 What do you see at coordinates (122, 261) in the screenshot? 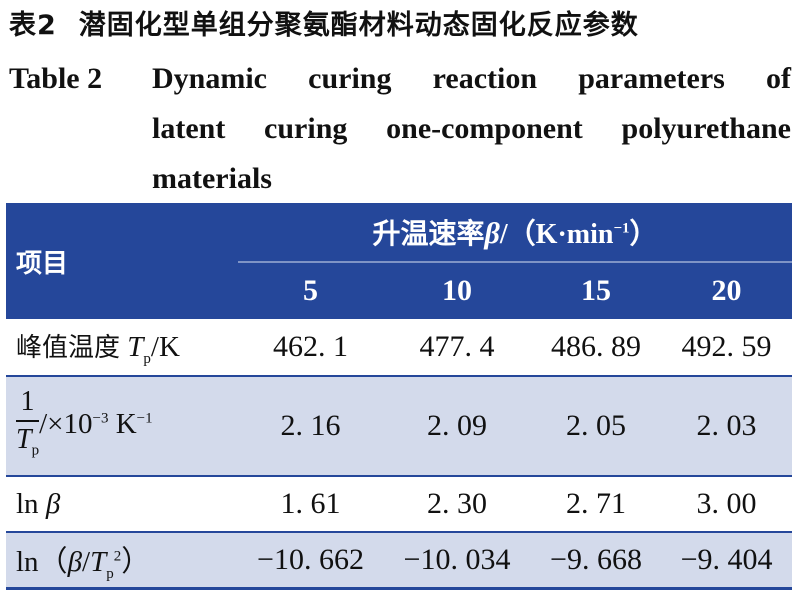
I see `item-column-header: 项目` at bounding box center [122, 261].